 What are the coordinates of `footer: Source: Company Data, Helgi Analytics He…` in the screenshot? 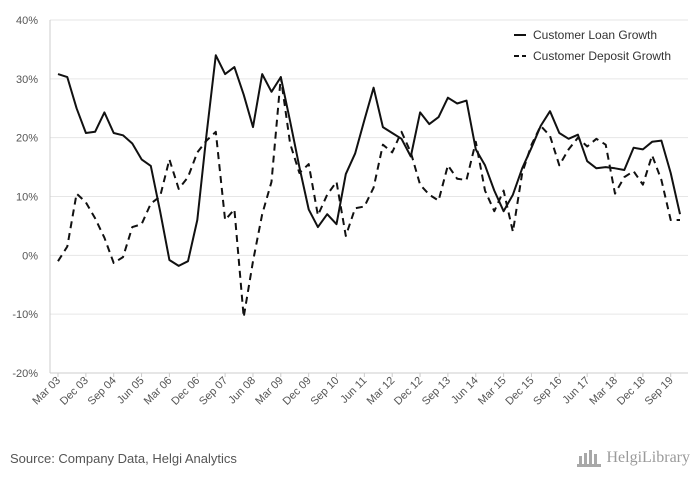 It's located at (350, 461).